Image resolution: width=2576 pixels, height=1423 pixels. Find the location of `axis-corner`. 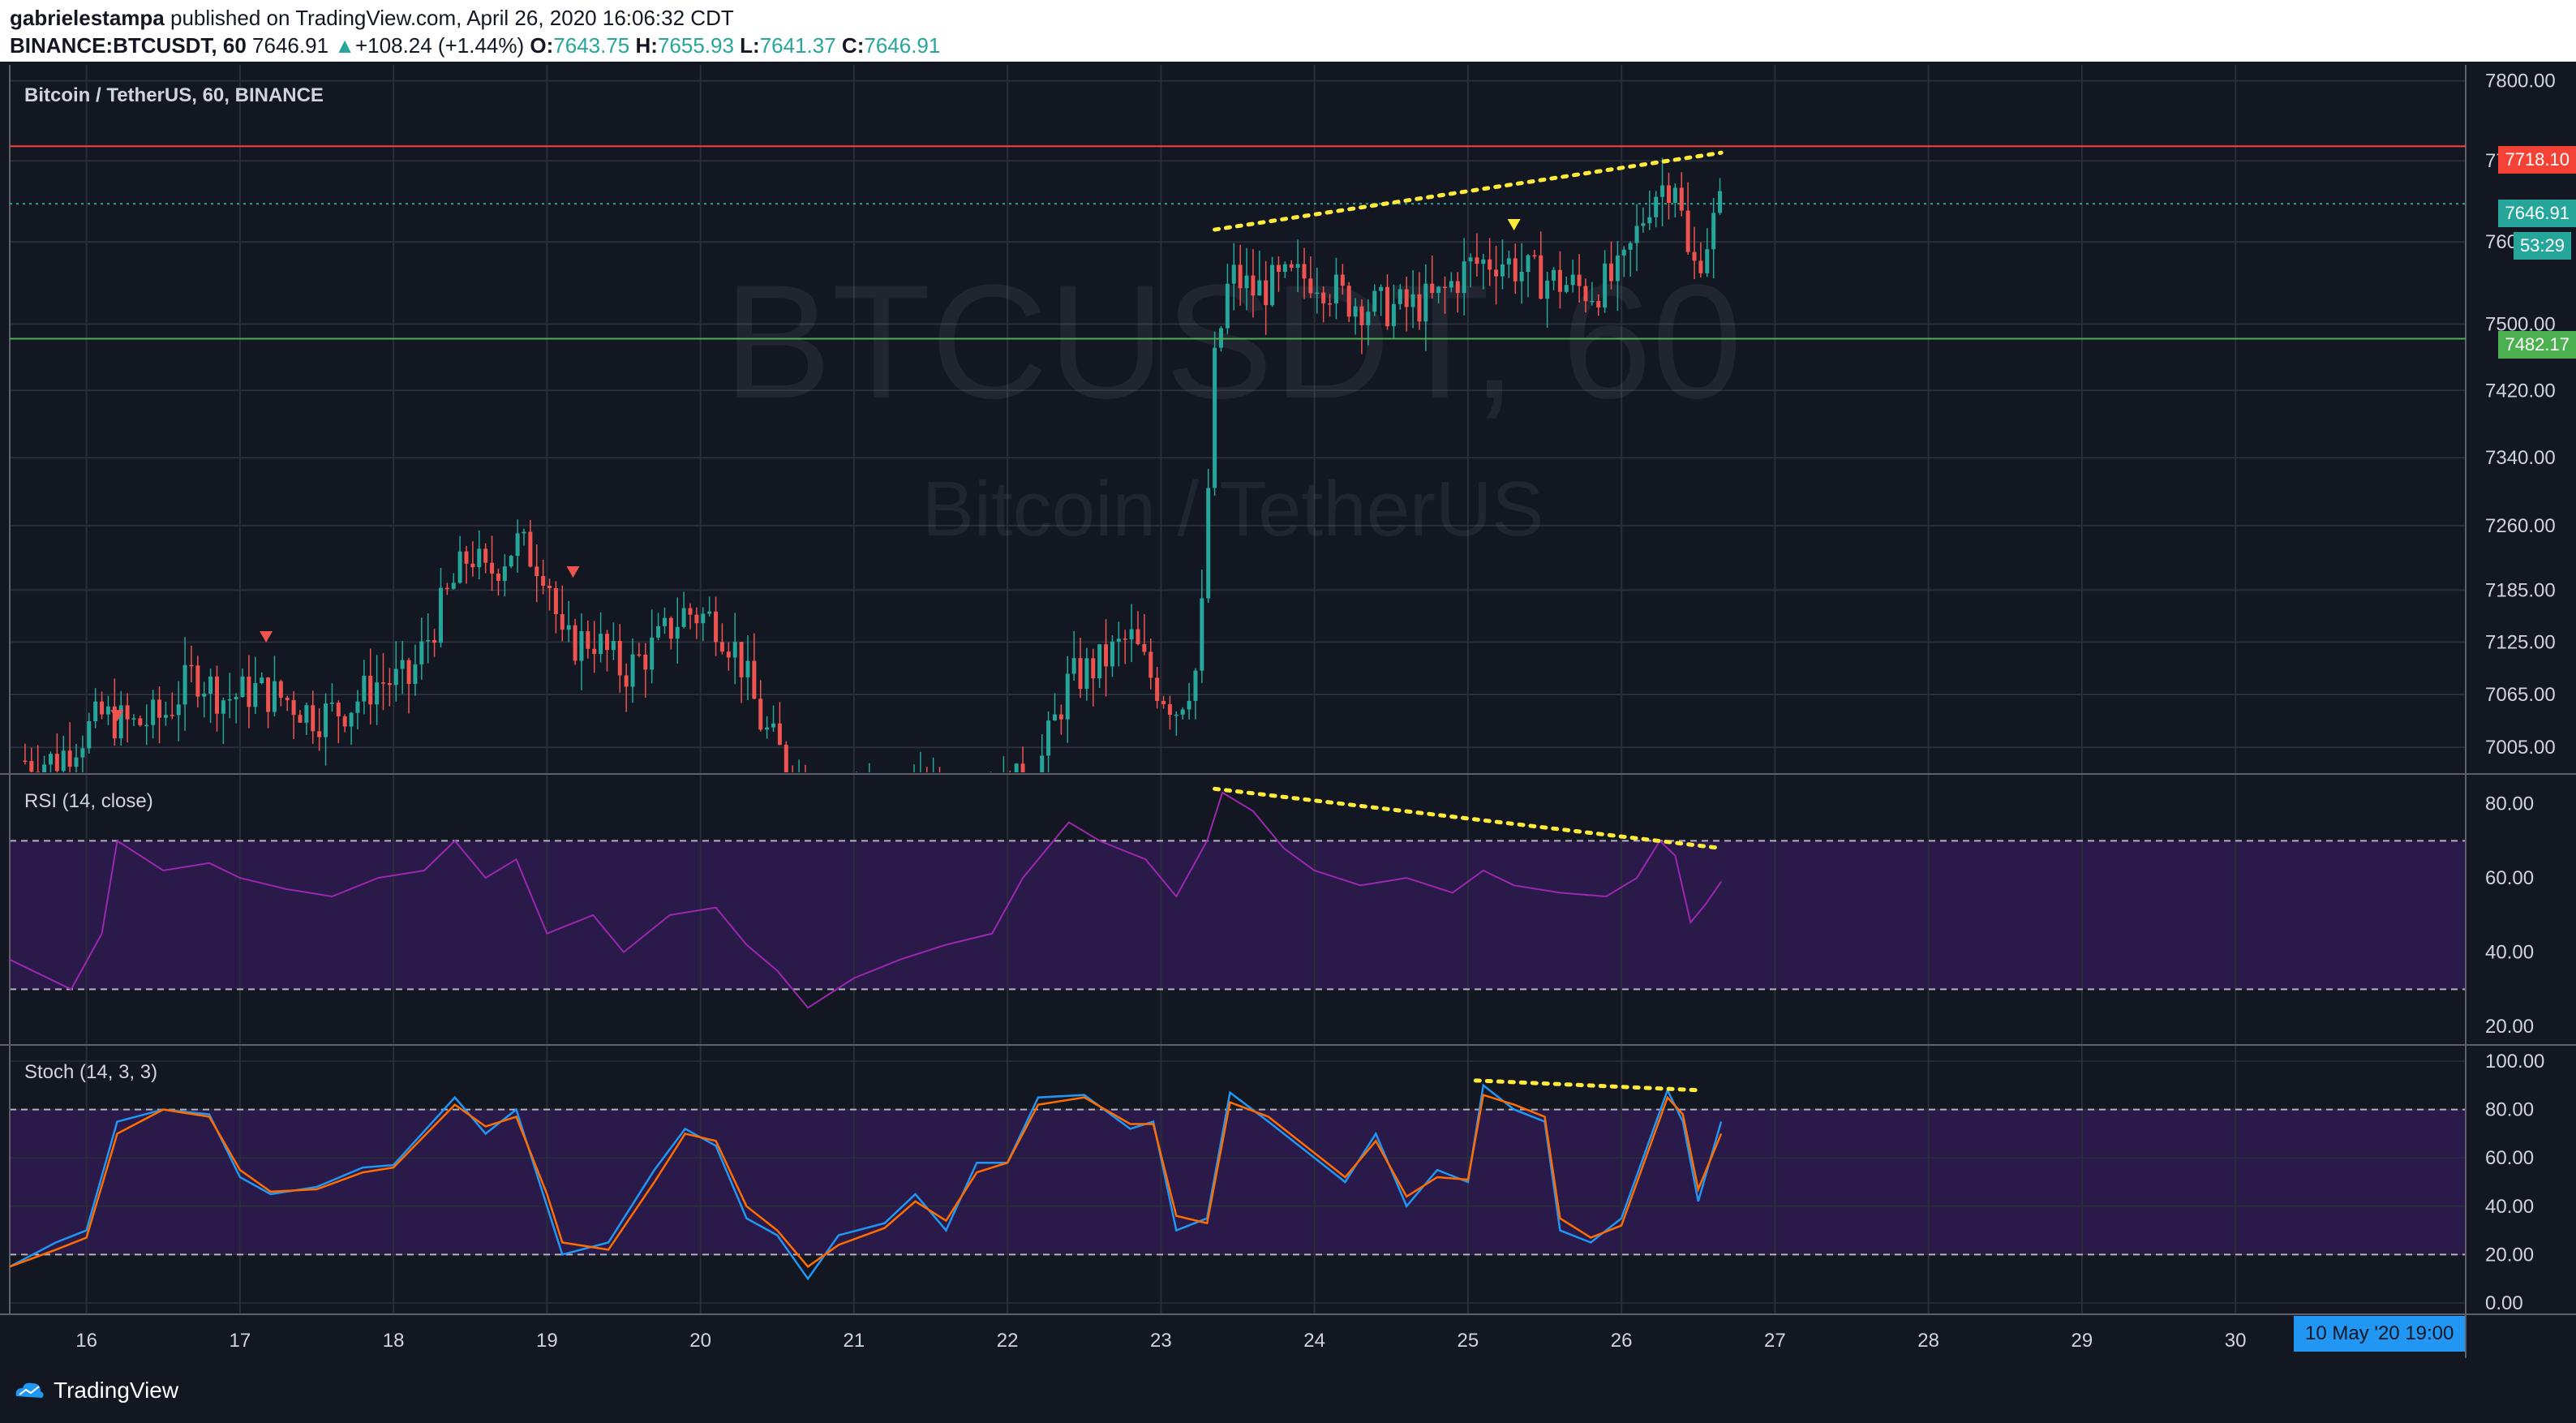

axis-corner is located at coordinates (2521, 1337).